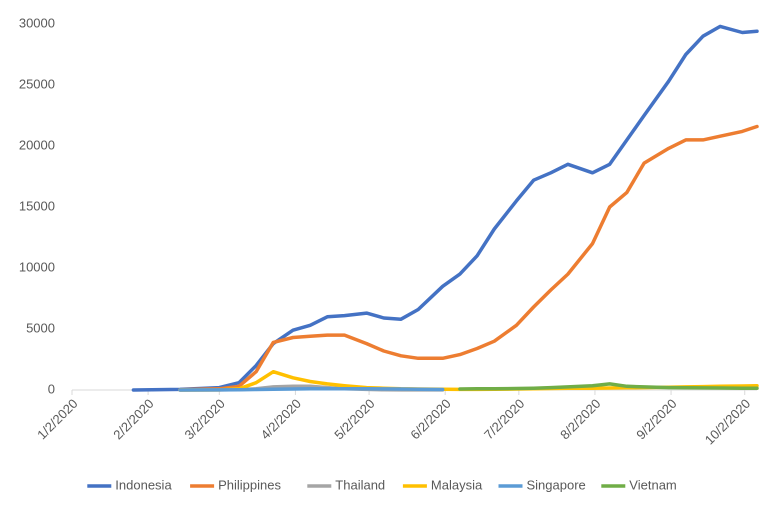  I want to click on x-tick-label: 7/2/2020, so click(504, 419).